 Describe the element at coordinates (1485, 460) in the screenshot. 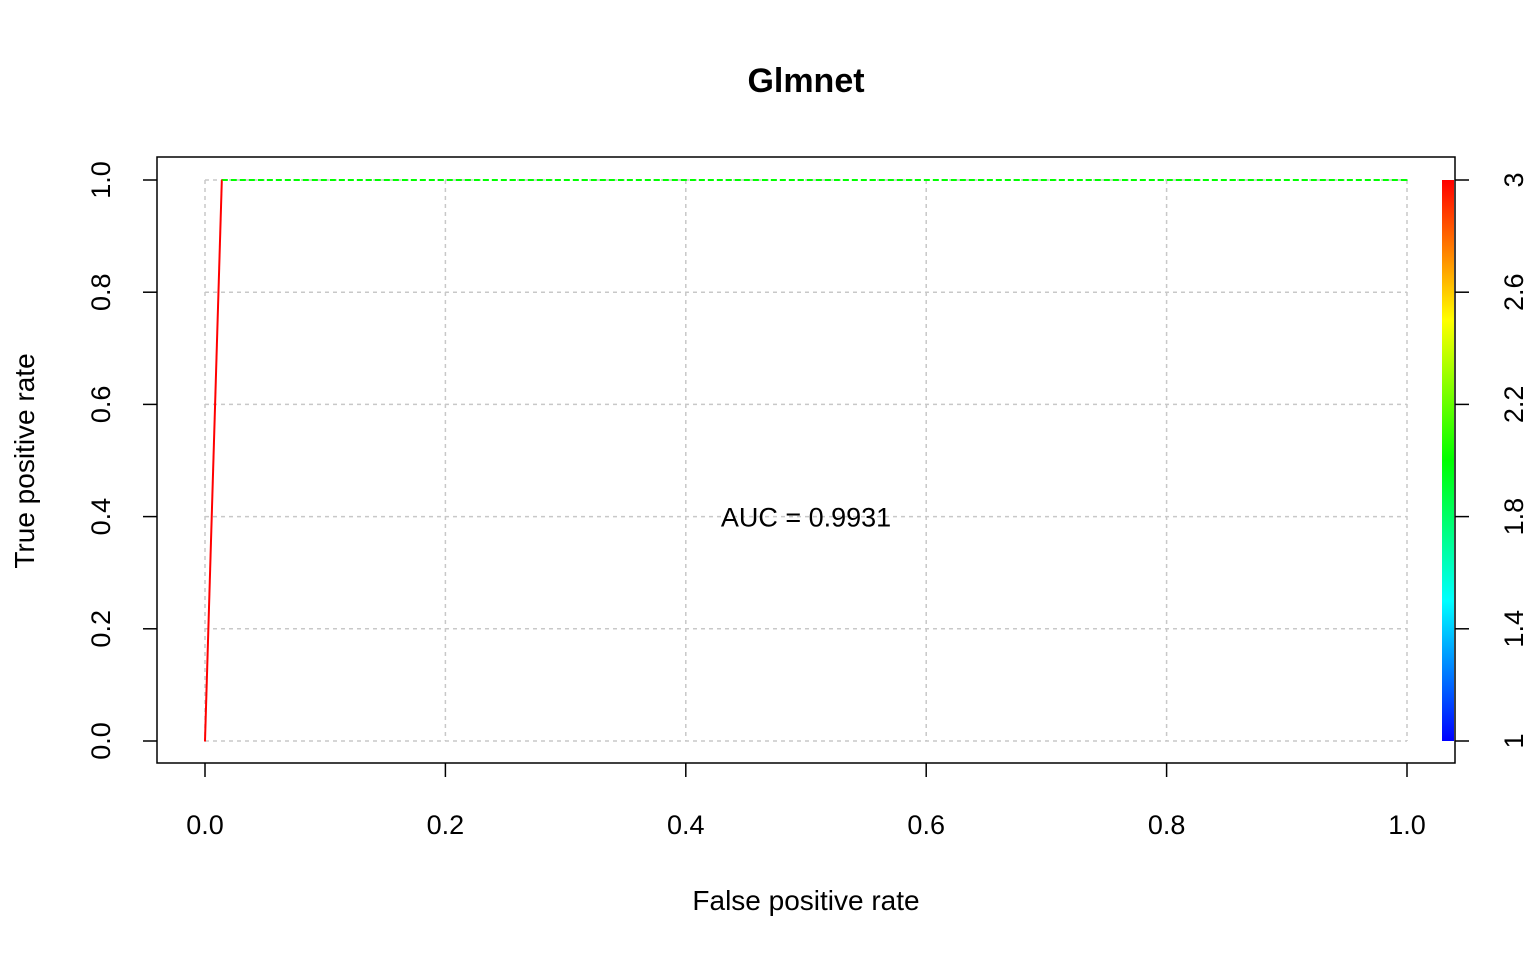

I see `colorbar: 1 1.4 1.8 2.2 2.6 3` at that location.